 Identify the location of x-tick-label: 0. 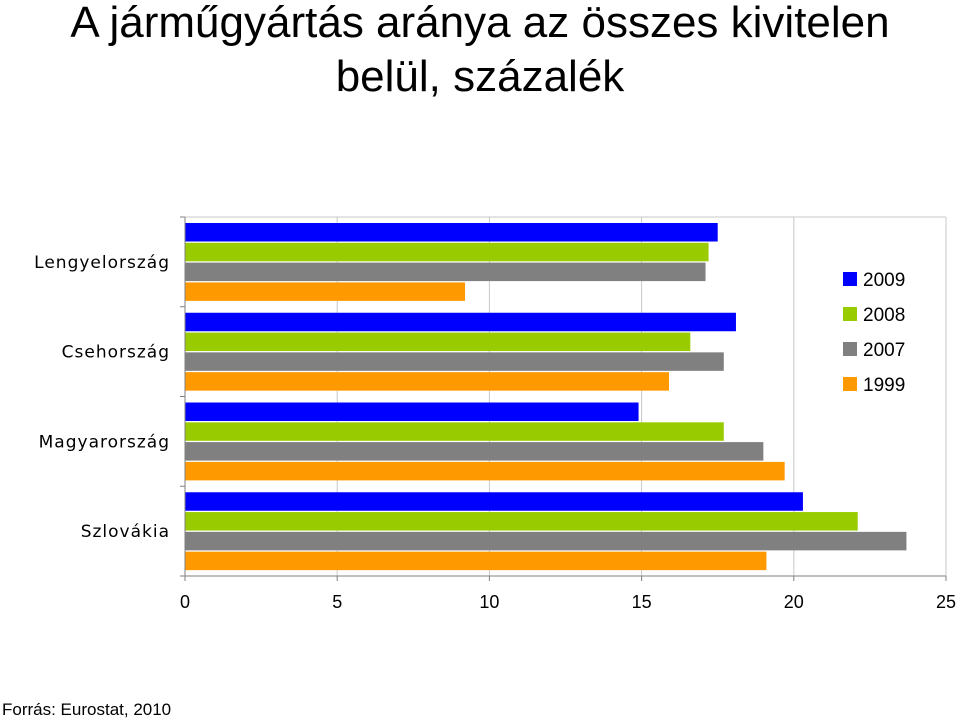
(185, 602).